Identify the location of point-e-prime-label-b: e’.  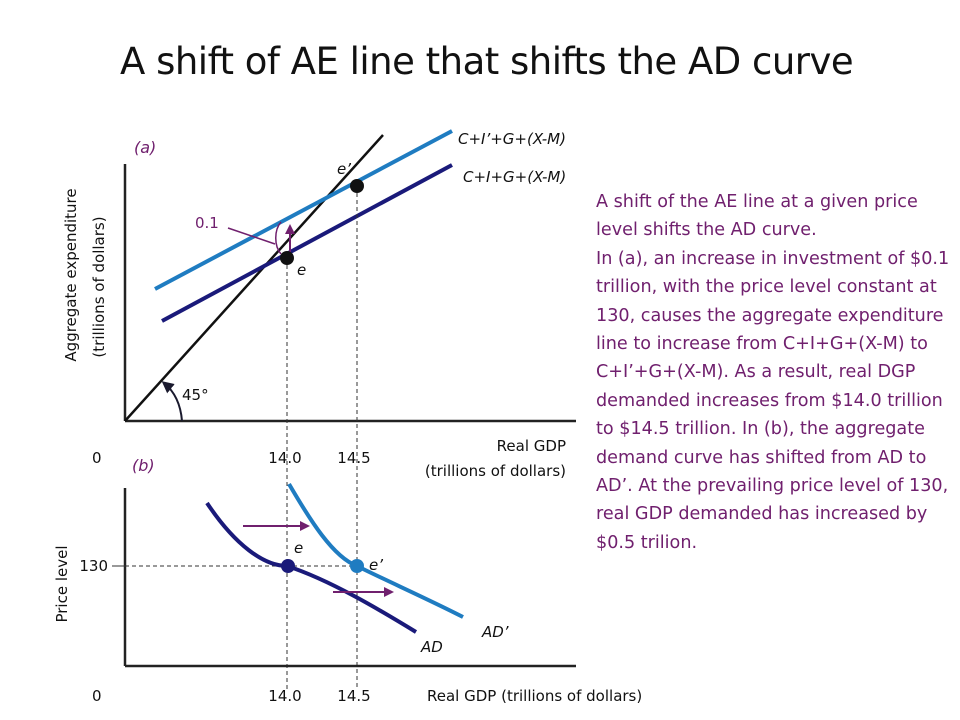
(376, 565).